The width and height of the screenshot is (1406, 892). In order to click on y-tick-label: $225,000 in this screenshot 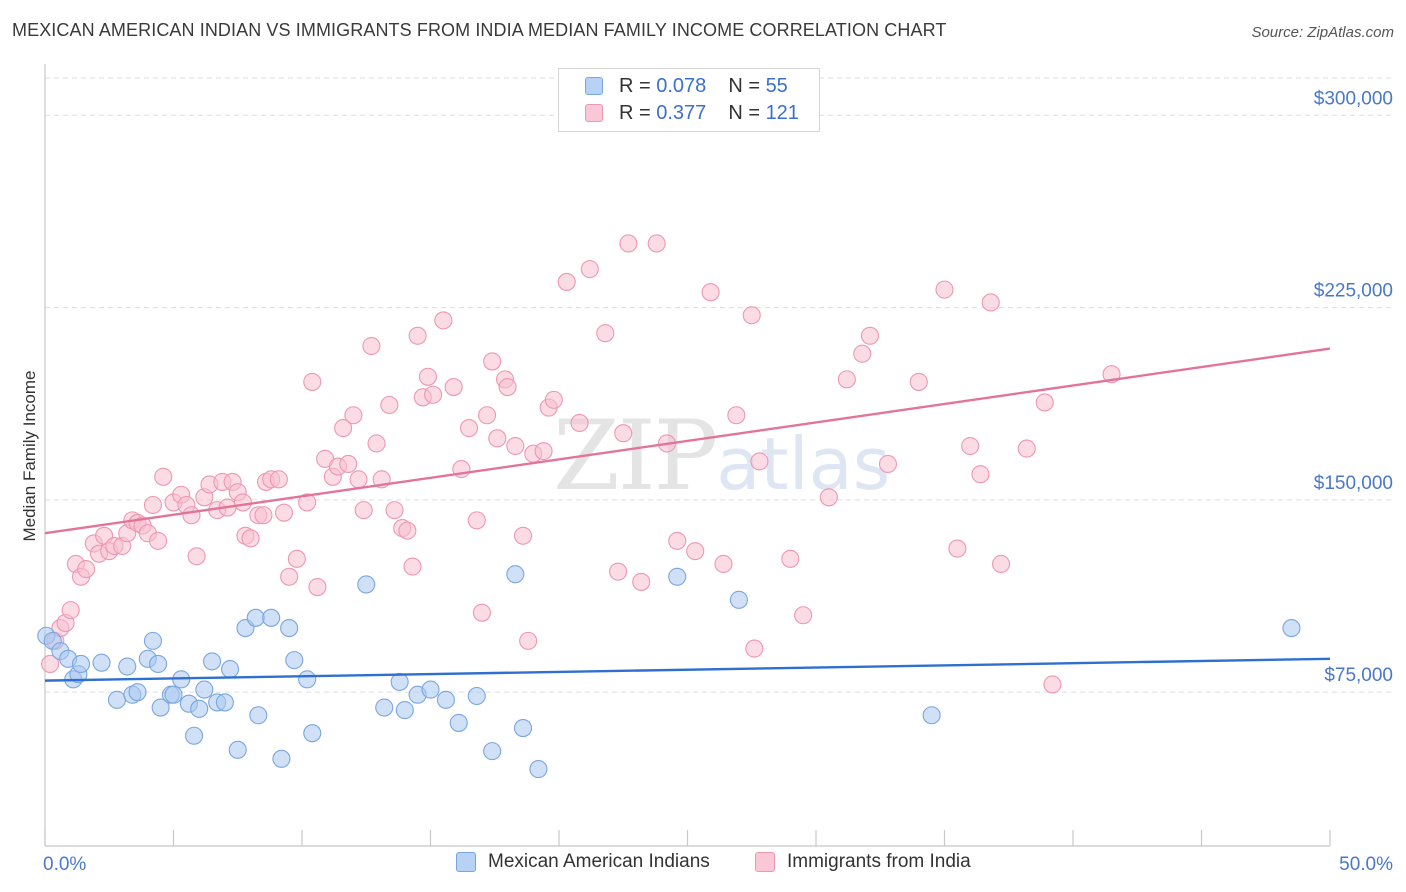, I will do `click(1353, 291)`.